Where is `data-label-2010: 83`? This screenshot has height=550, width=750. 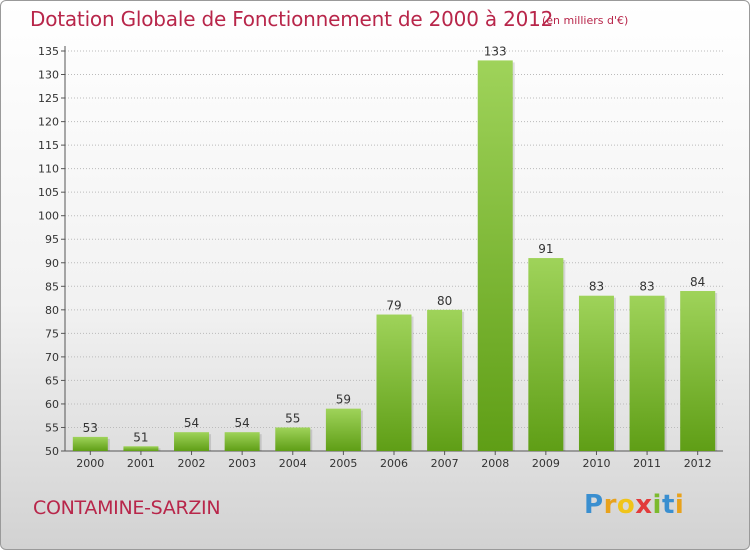
data-label-2010: 83 is located at coordinates (596, 287).